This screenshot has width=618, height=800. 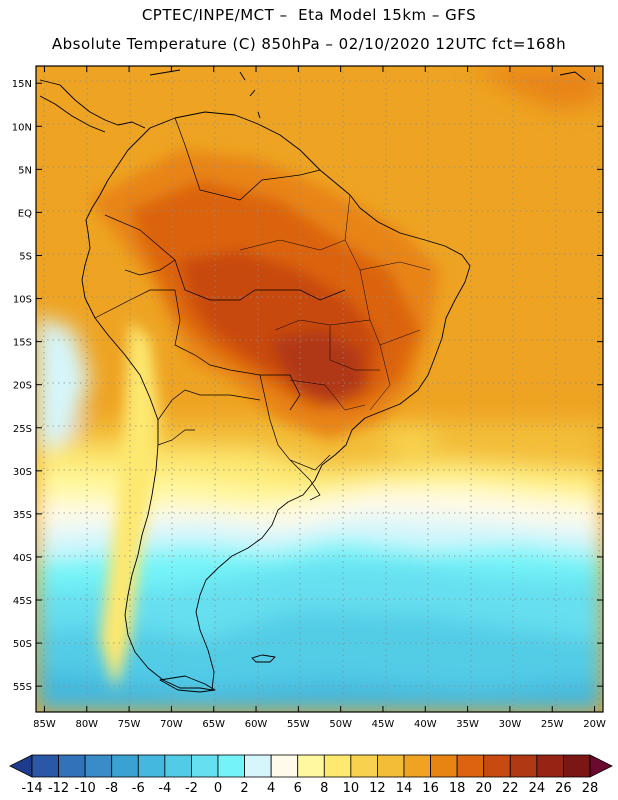 I want to click on lon-tick-label: 30W, so click(x=510, y=724).